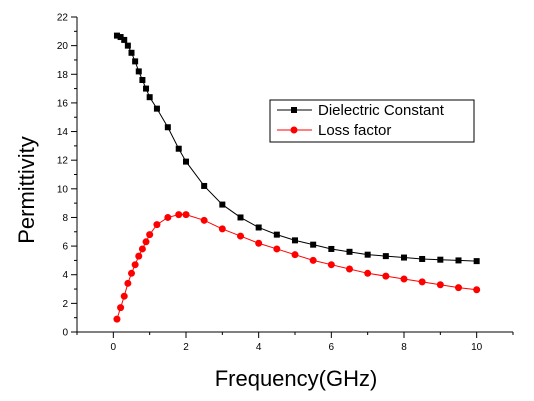  I want to click on legend-label-loss: Loss factor, so click(354, 130).